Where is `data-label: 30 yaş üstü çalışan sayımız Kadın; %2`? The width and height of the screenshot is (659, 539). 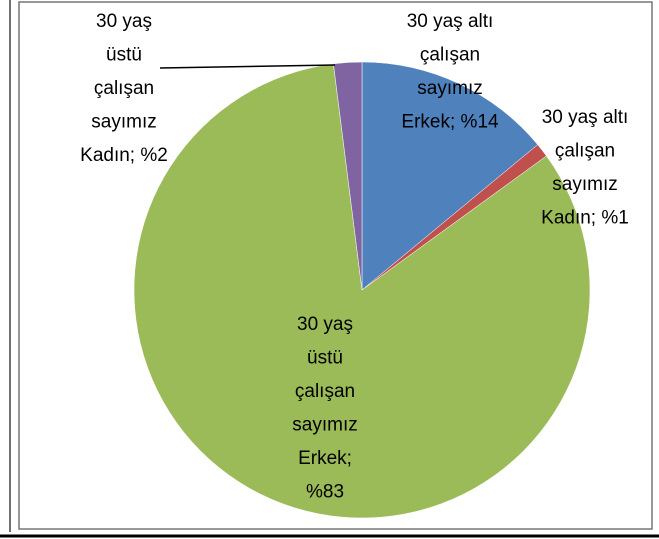
data-label: 30 yaş üstü çalışan sayımız Kadın; %2 is located at coordinates (124, 88).